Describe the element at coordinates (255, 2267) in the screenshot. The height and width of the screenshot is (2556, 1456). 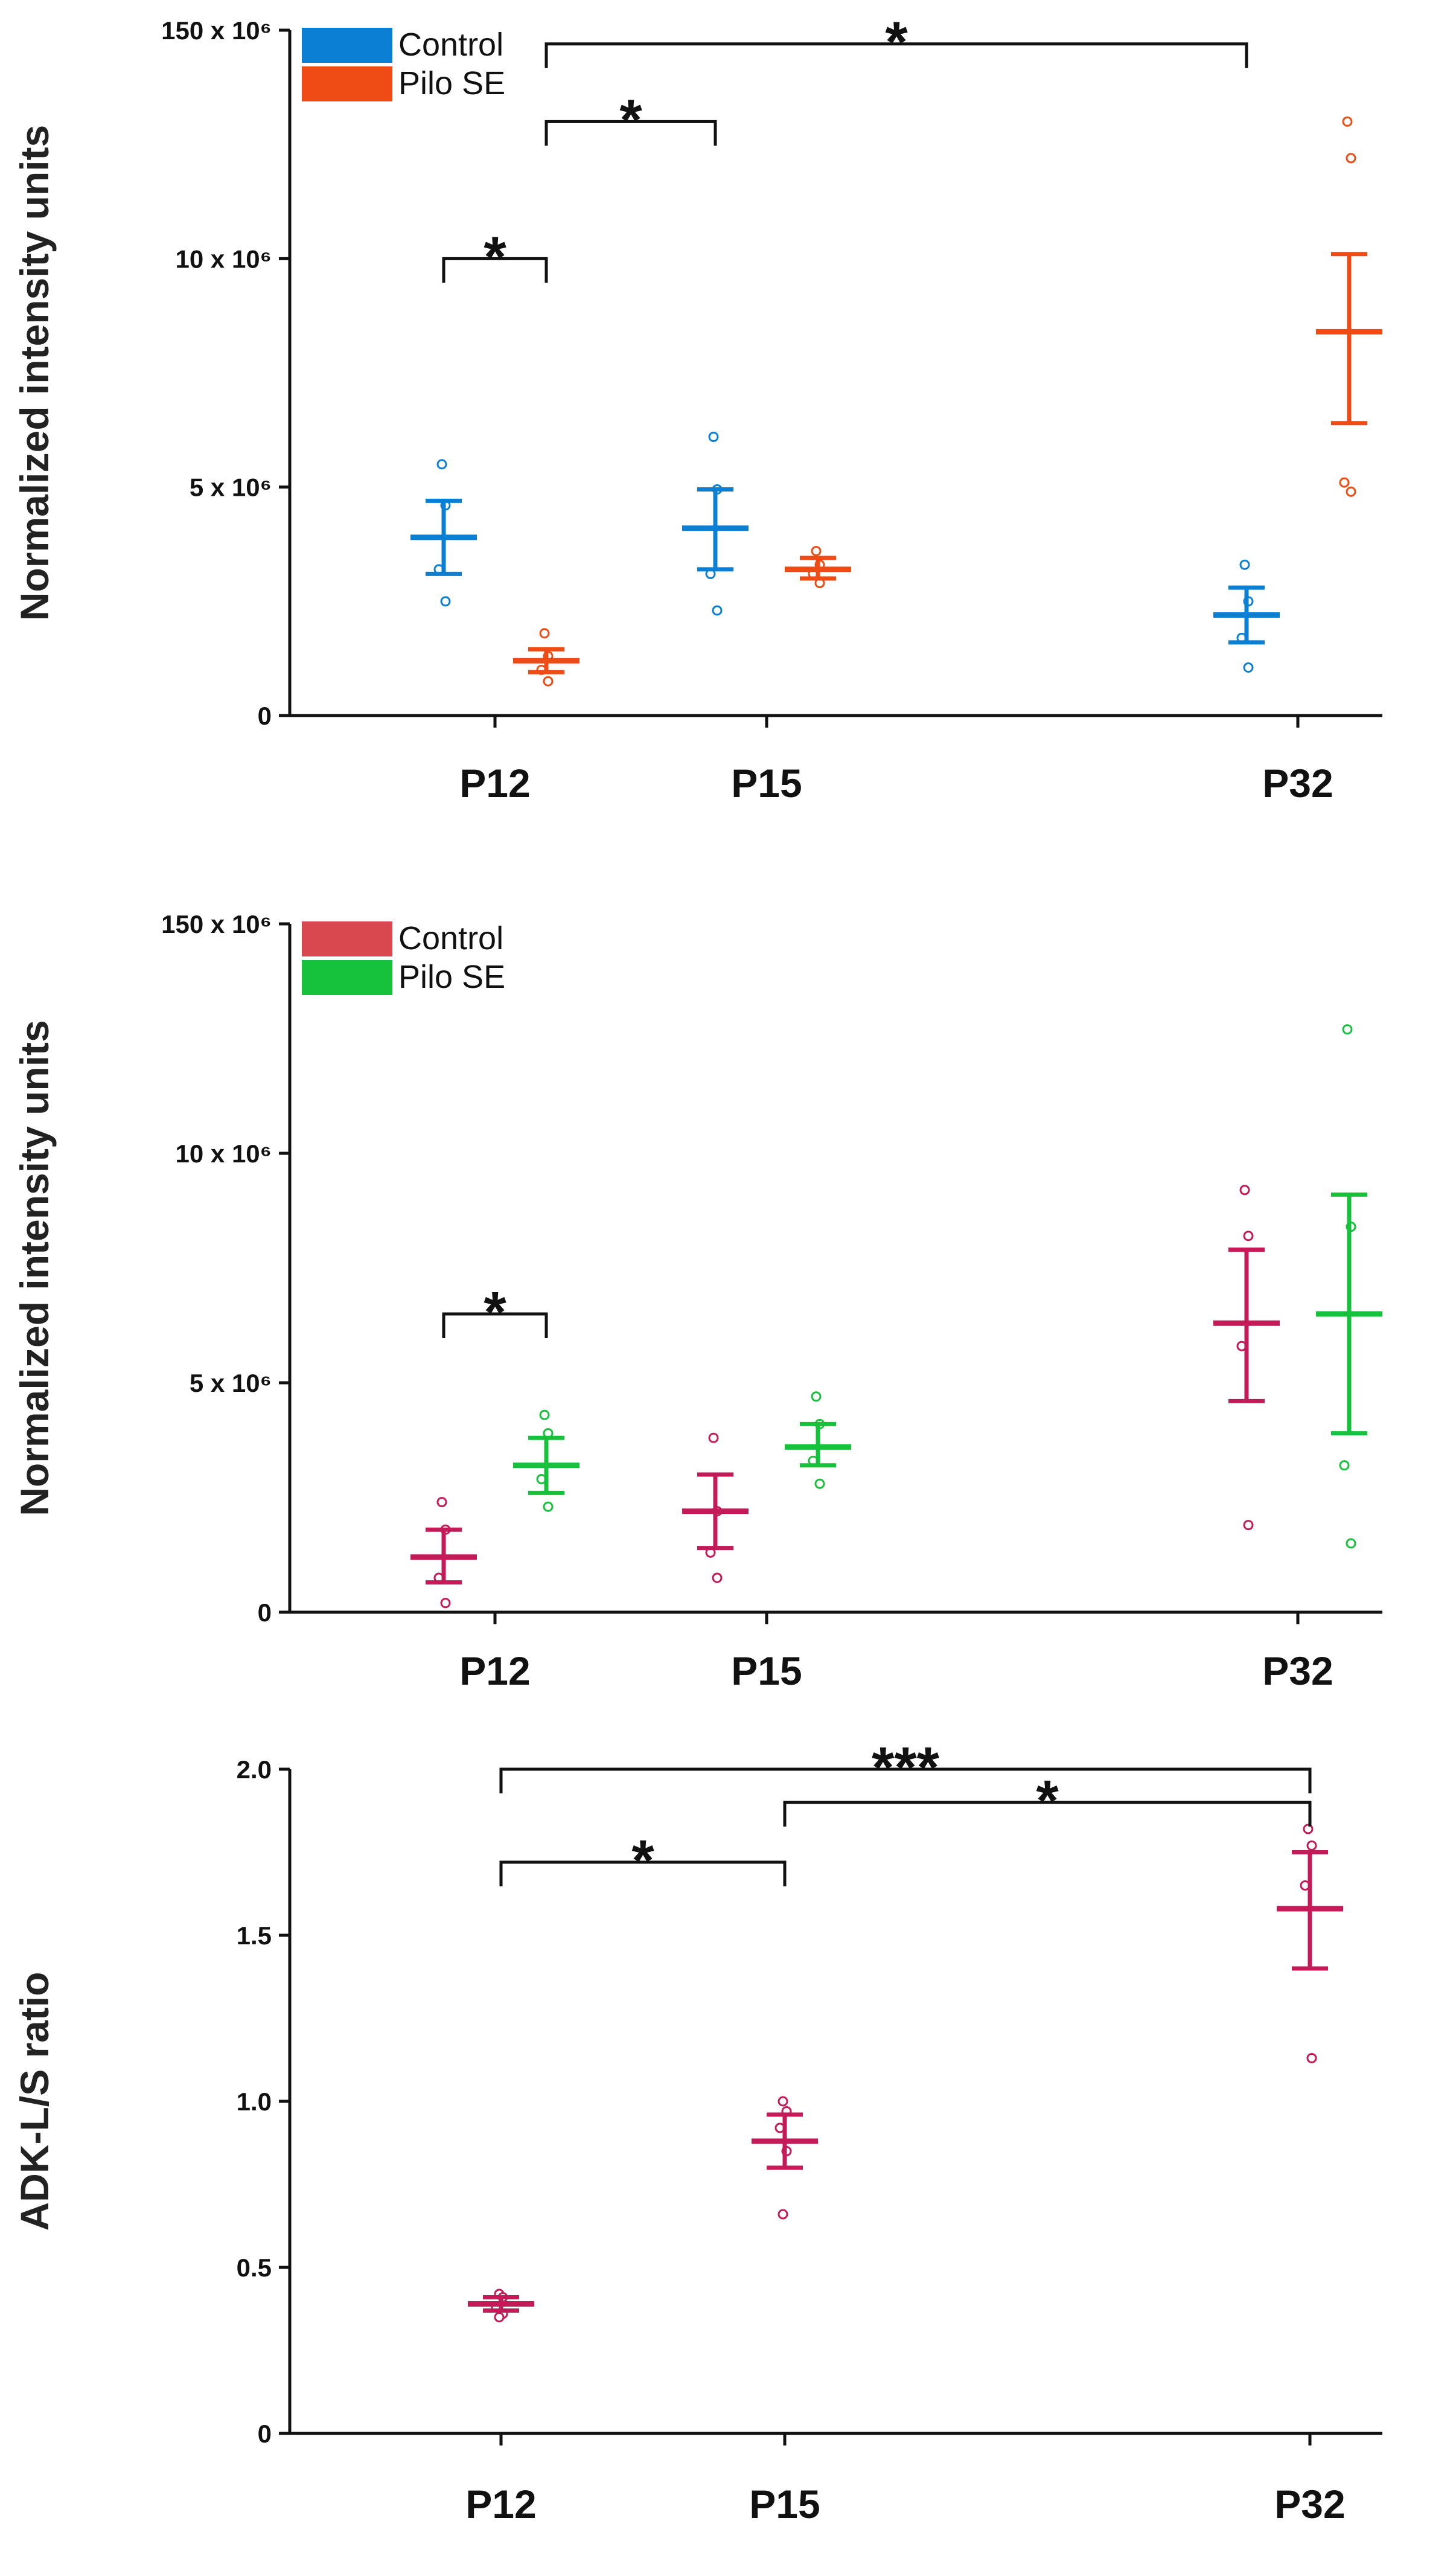
I see `y-tick-label: 0.5` at that location.